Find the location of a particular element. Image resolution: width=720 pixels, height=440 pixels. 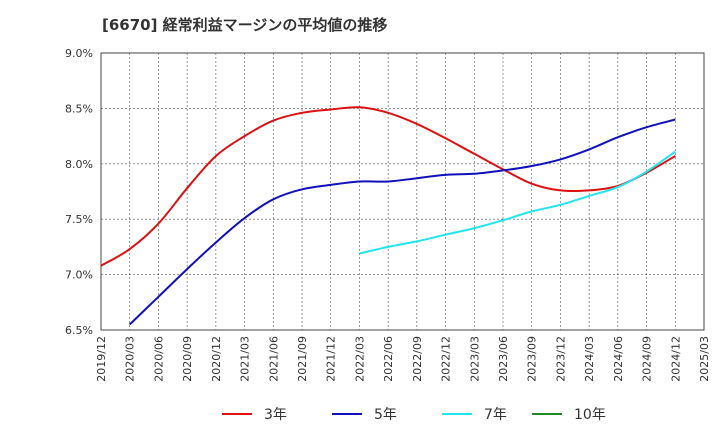

x-tick-label: 2025/03 is located at coordinates (704, 359).